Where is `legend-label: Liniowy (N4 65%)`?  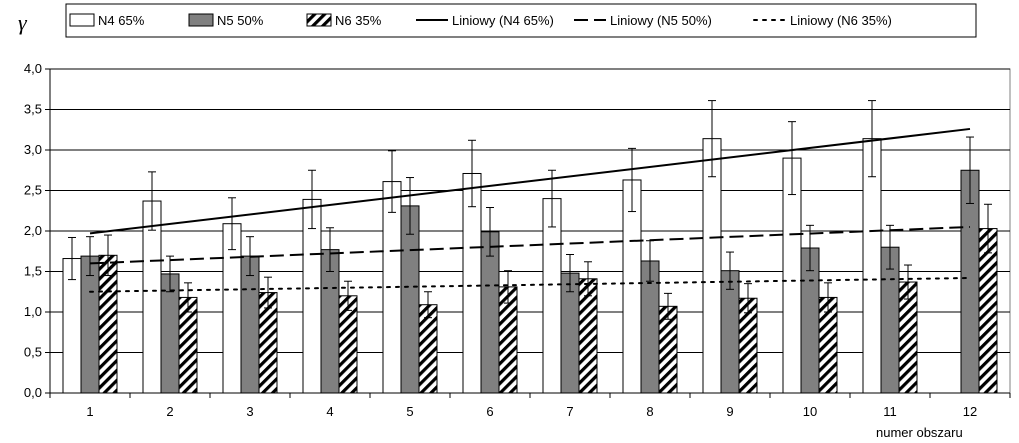 legend-label: Liniowy (N4 65%) is located at coordinates (503, 20).